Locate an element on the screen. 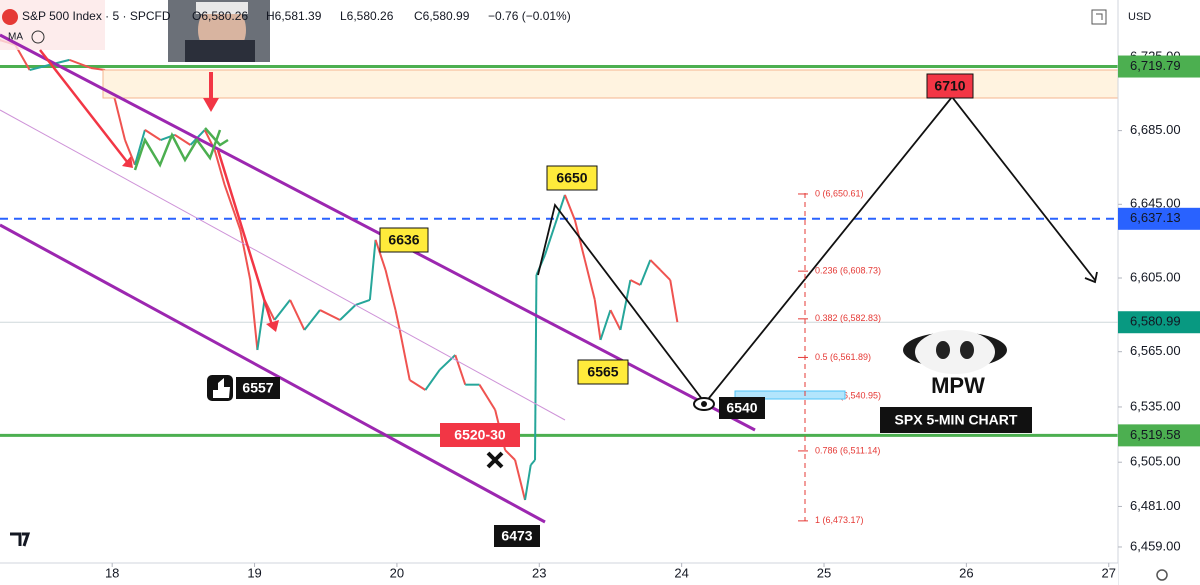 The image size is (1200, 585). x-tick-label: 23 is located at coordinates (539, 572).